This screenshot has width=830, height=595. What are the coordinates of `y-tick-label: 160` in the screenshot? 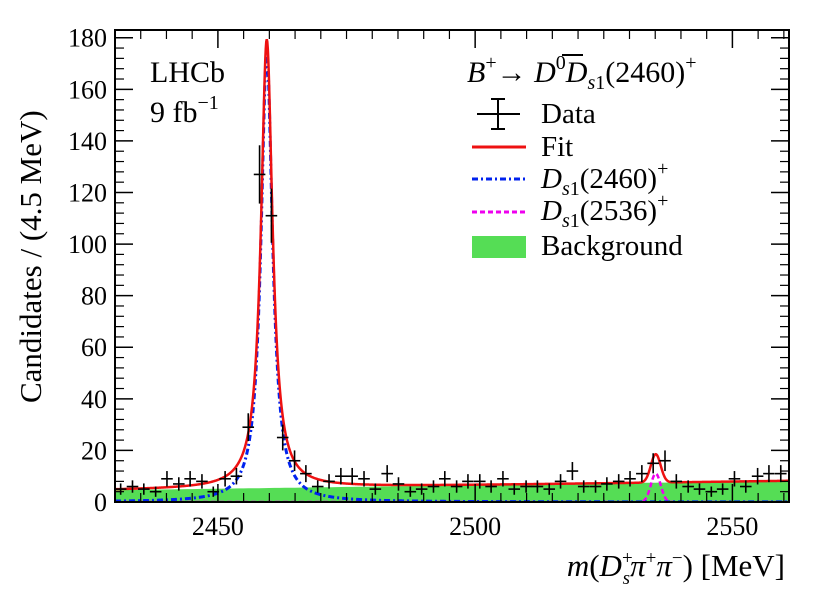 It's located at (87, 89).